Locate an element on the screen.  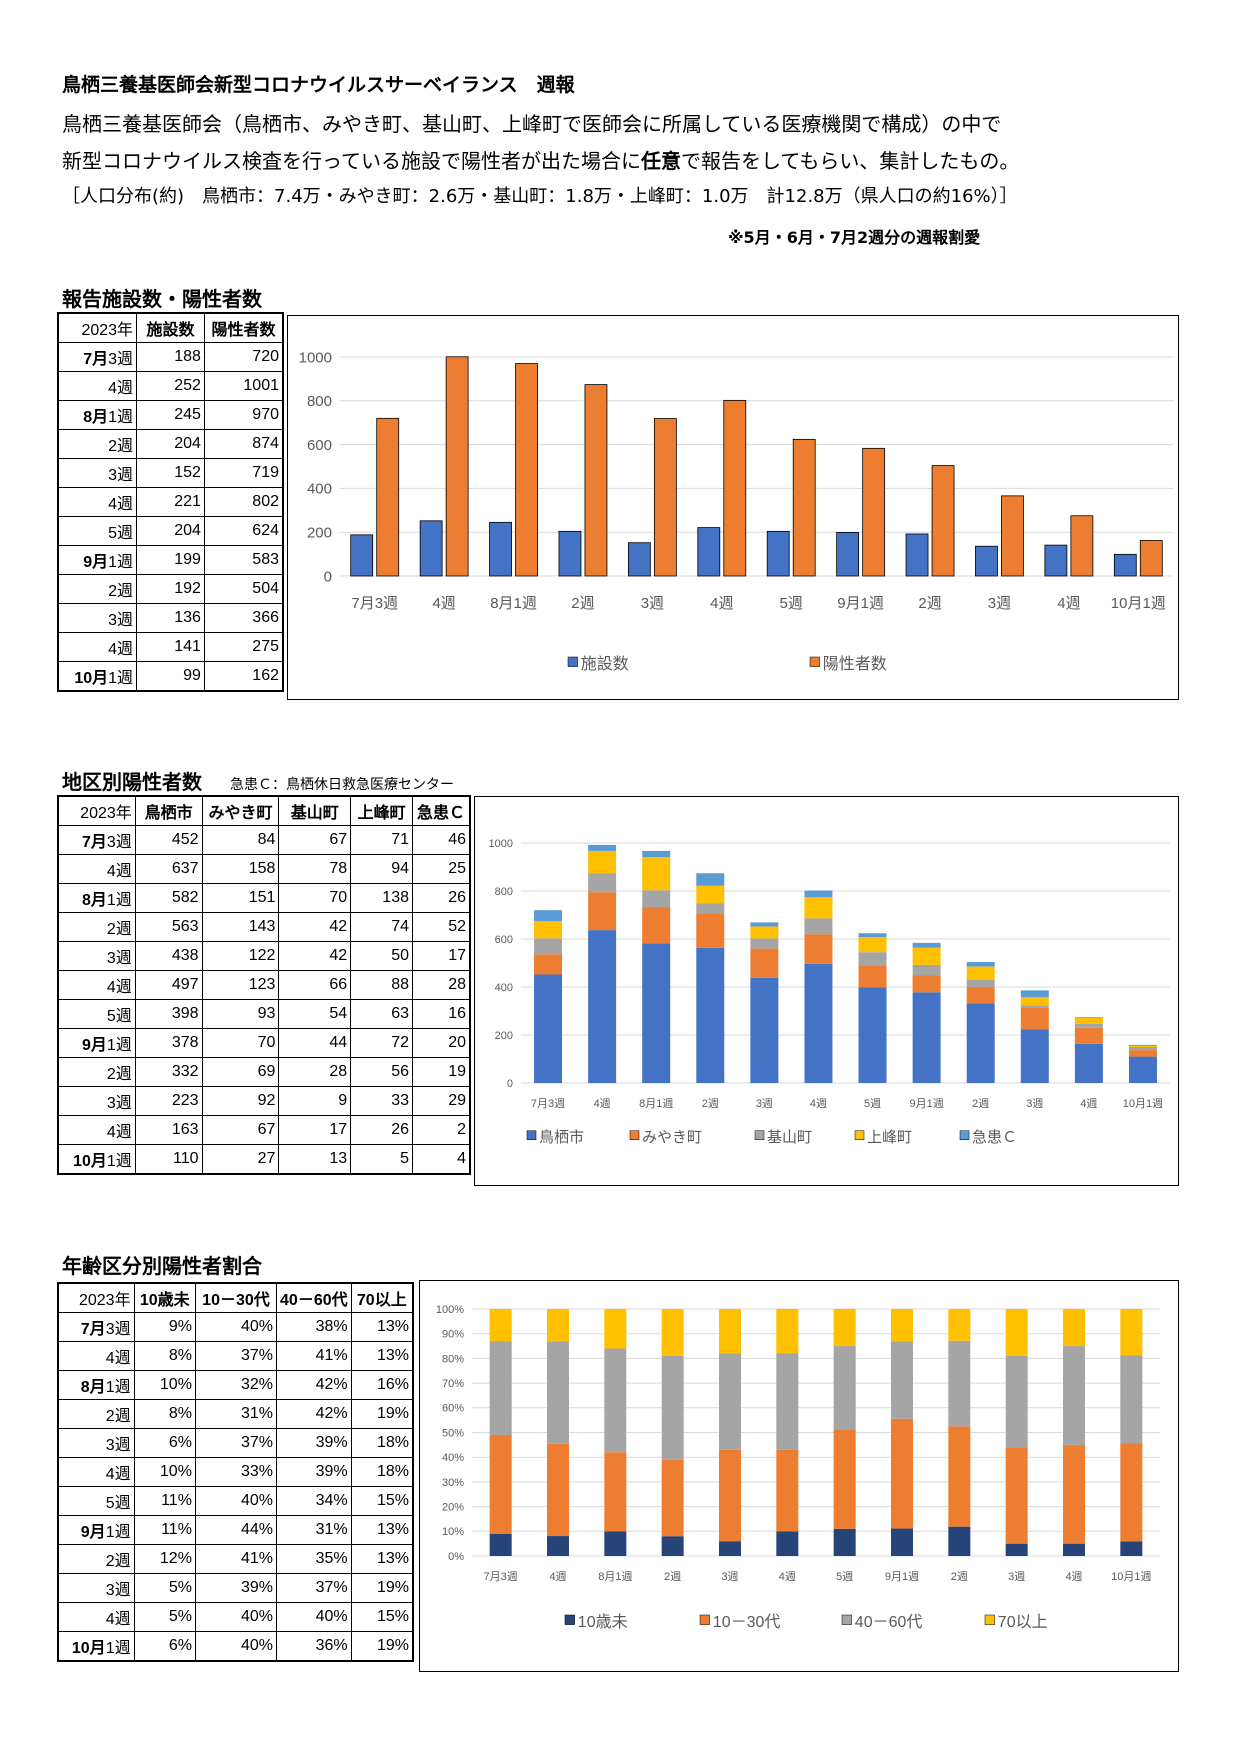
y-tick-label: 1000 is located at coordinates (501, 844).